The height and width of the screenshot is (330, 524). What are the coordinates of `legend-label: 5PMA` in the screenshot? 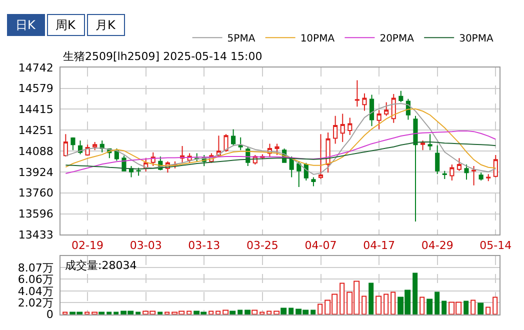 It's located at (241, 39).